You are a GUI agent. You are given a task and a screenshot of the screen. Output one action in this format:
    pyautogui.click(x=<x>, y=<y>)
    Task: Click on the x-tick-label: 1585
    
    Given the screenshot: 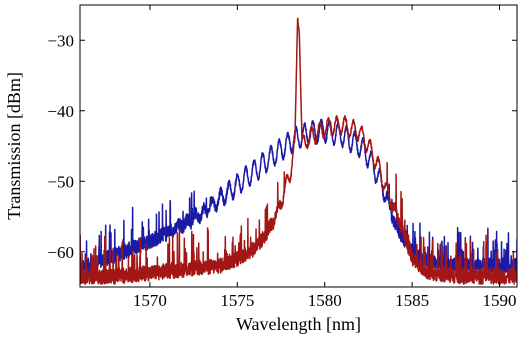 What is the action you would take?
    pyautogui.click(x=412, y=300)
    